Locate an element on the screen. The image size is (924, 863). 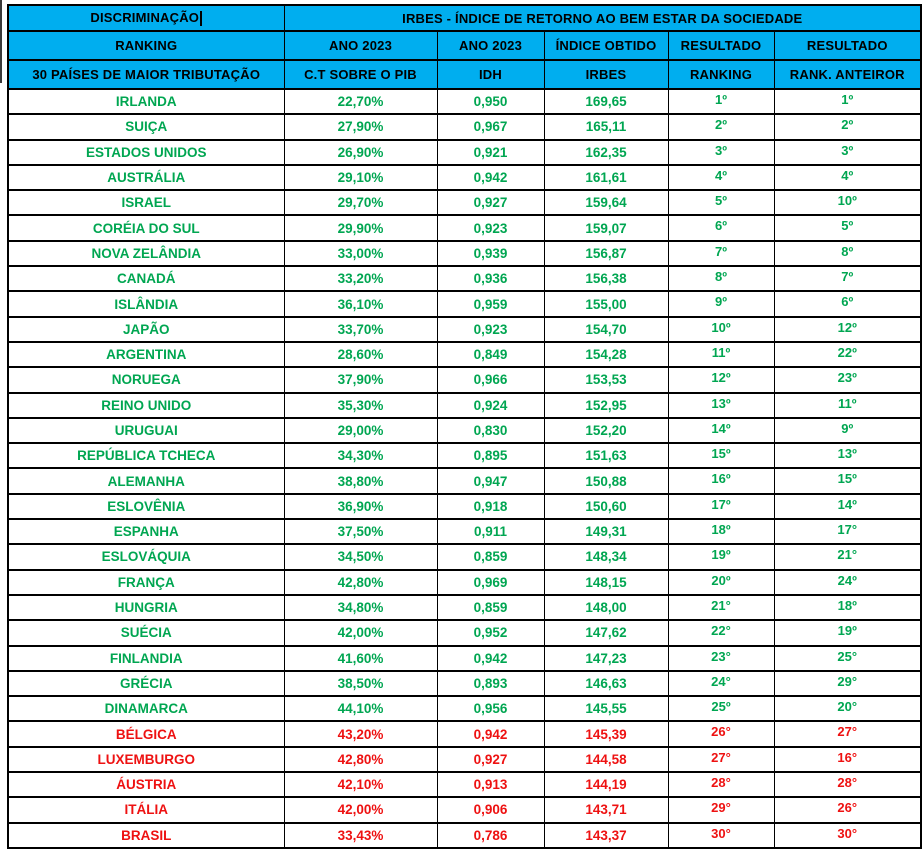
cell-ct-sobre-pib: 42,00% is located at coordinates (360, 810).